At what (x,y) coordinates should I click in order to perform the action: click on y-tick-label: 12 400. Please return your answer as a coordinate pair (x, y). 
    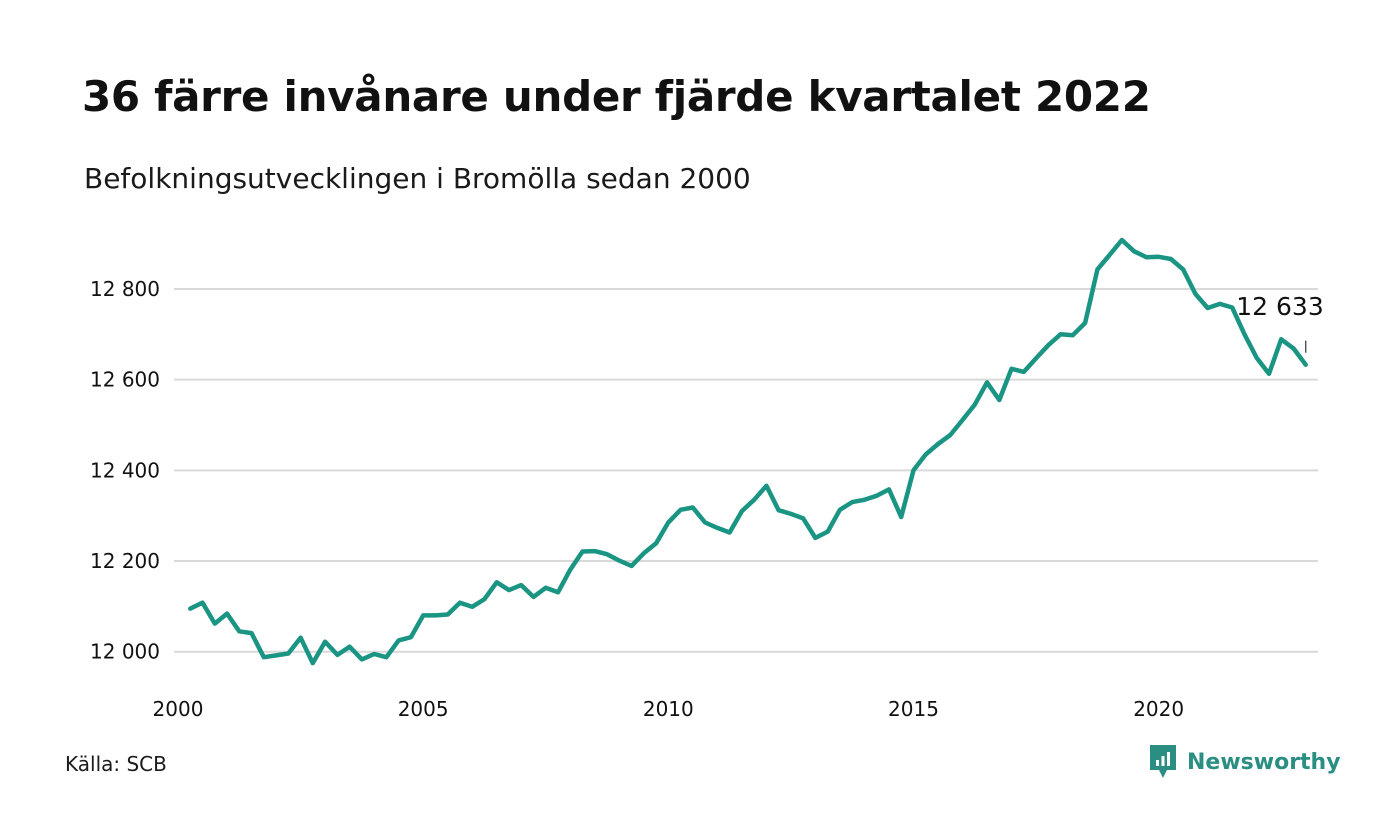
    Looking at the image, I should click on (125, 470).